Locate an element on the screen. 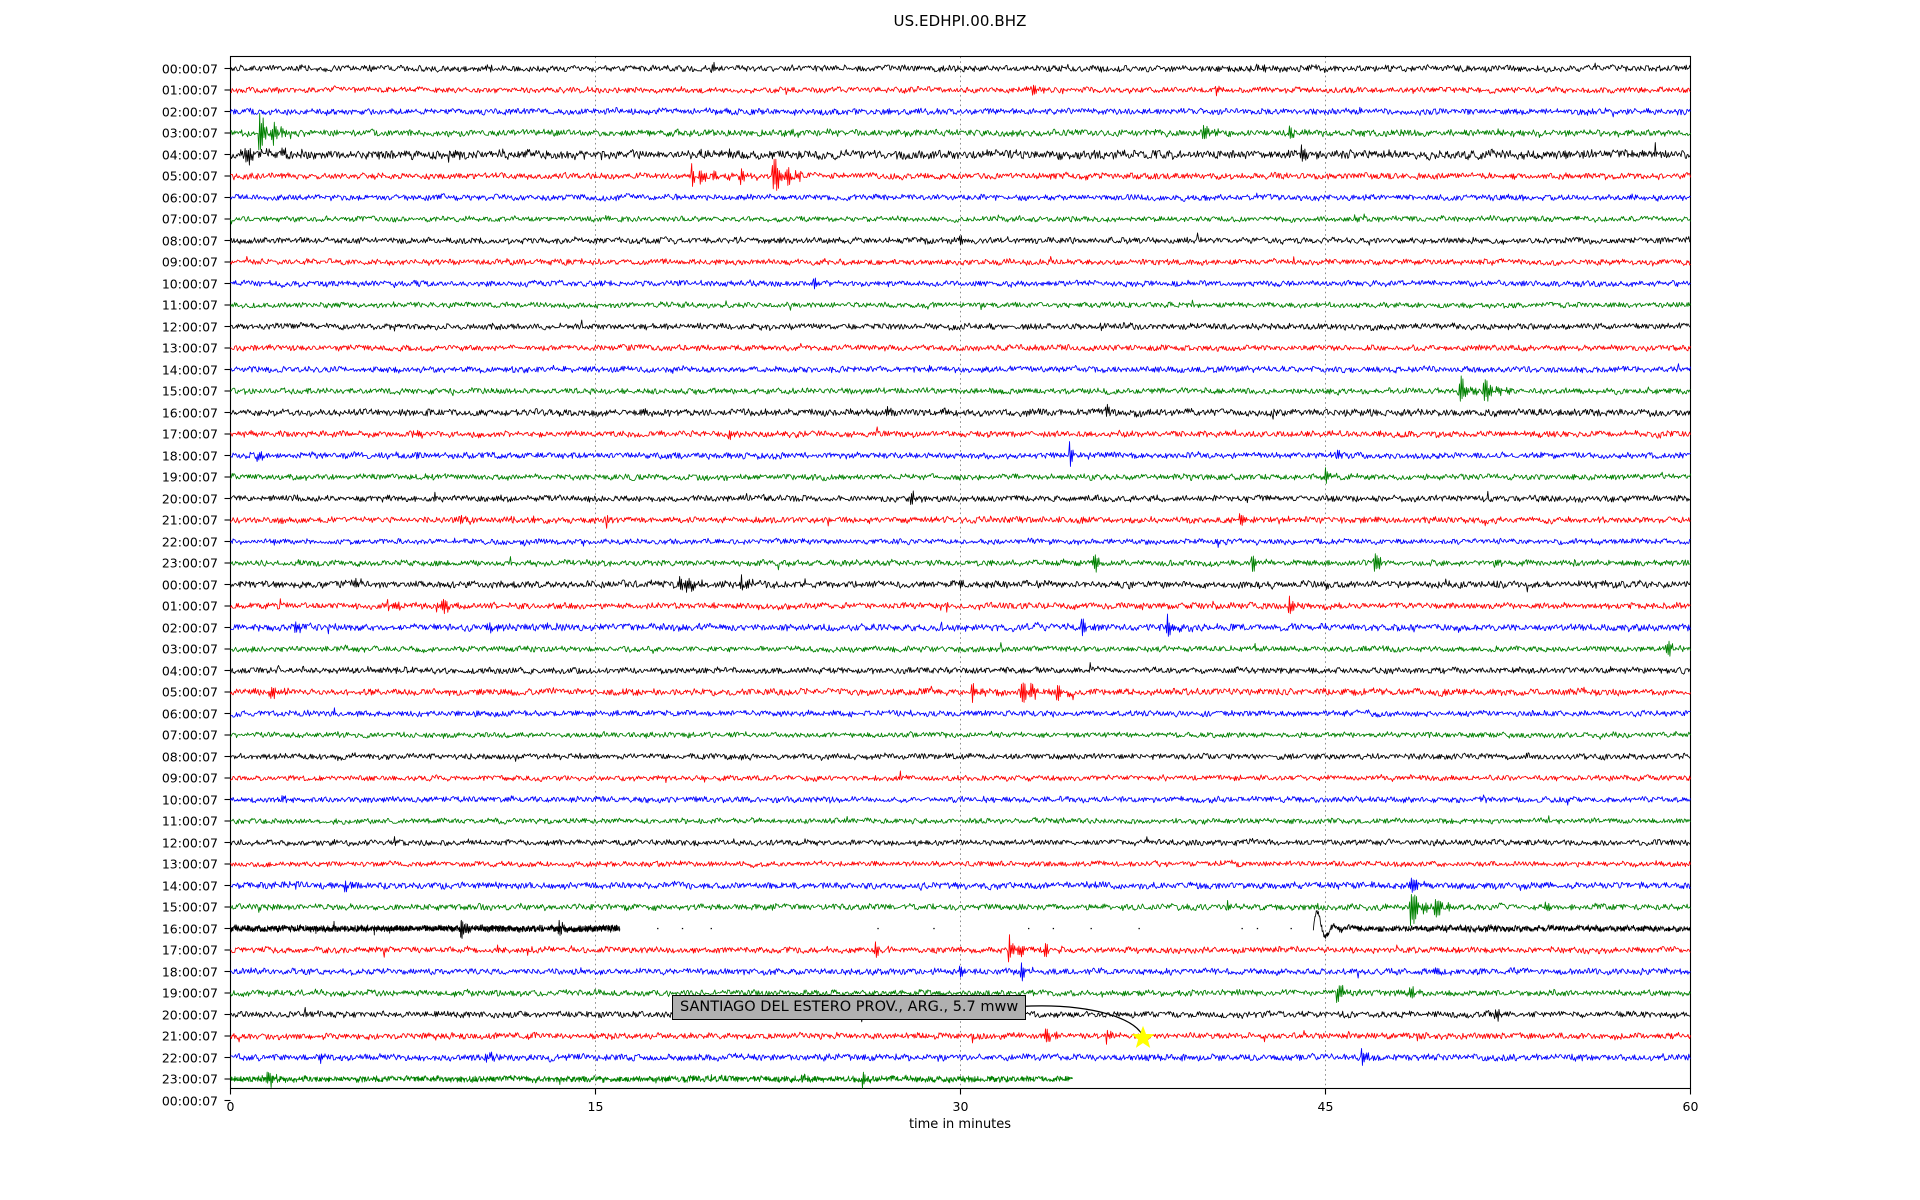  y-tick-label: 22:00:07 is located at coordinates (189, 1057).